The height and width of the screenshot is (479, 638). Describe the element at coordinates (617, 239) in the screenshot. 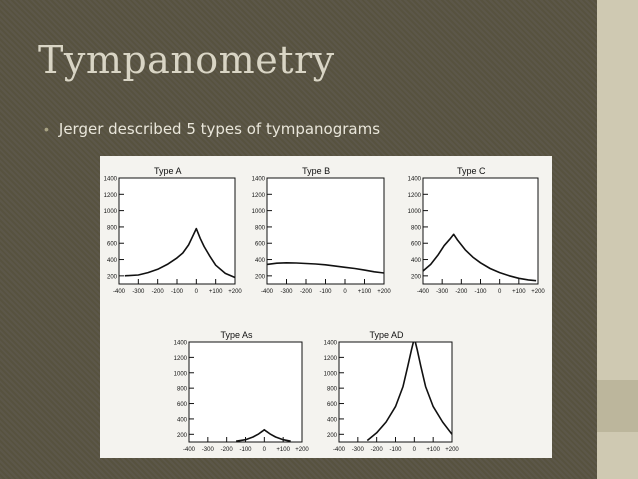

I see `right-decorative-band` at that location.